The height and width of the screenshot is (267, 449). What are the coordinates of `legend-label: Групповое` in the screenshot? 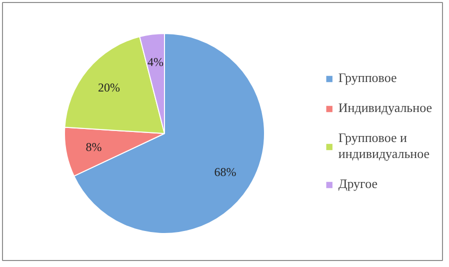 It's located at (367, 78).